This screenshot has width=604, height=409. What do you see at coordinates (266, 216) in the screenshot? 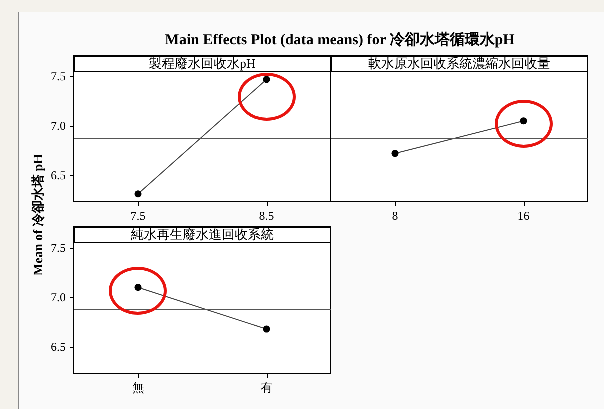
I see `x-tick-label: 8.5` at bounding box center [266, 216].